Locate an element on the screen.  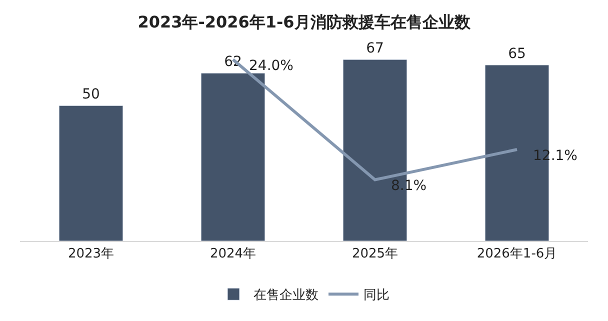
legend-label: 在售企业数 is located at coordinates (286, 296).